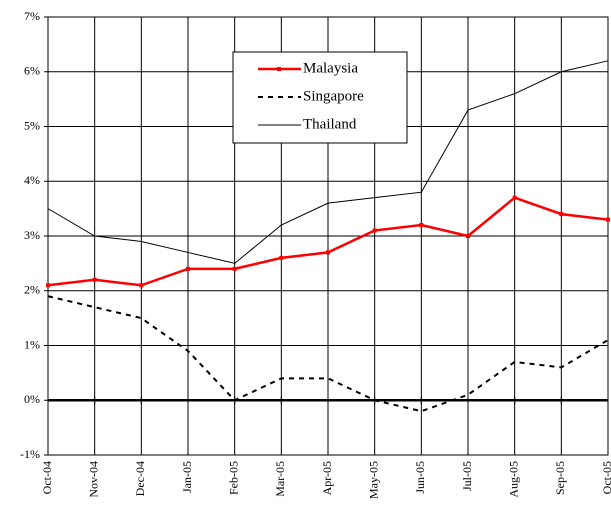  What do you see at coordinates (327, 478) in the screenshot?
I see `x-tick-label: Apr-05` at bounding box center [327, 478].